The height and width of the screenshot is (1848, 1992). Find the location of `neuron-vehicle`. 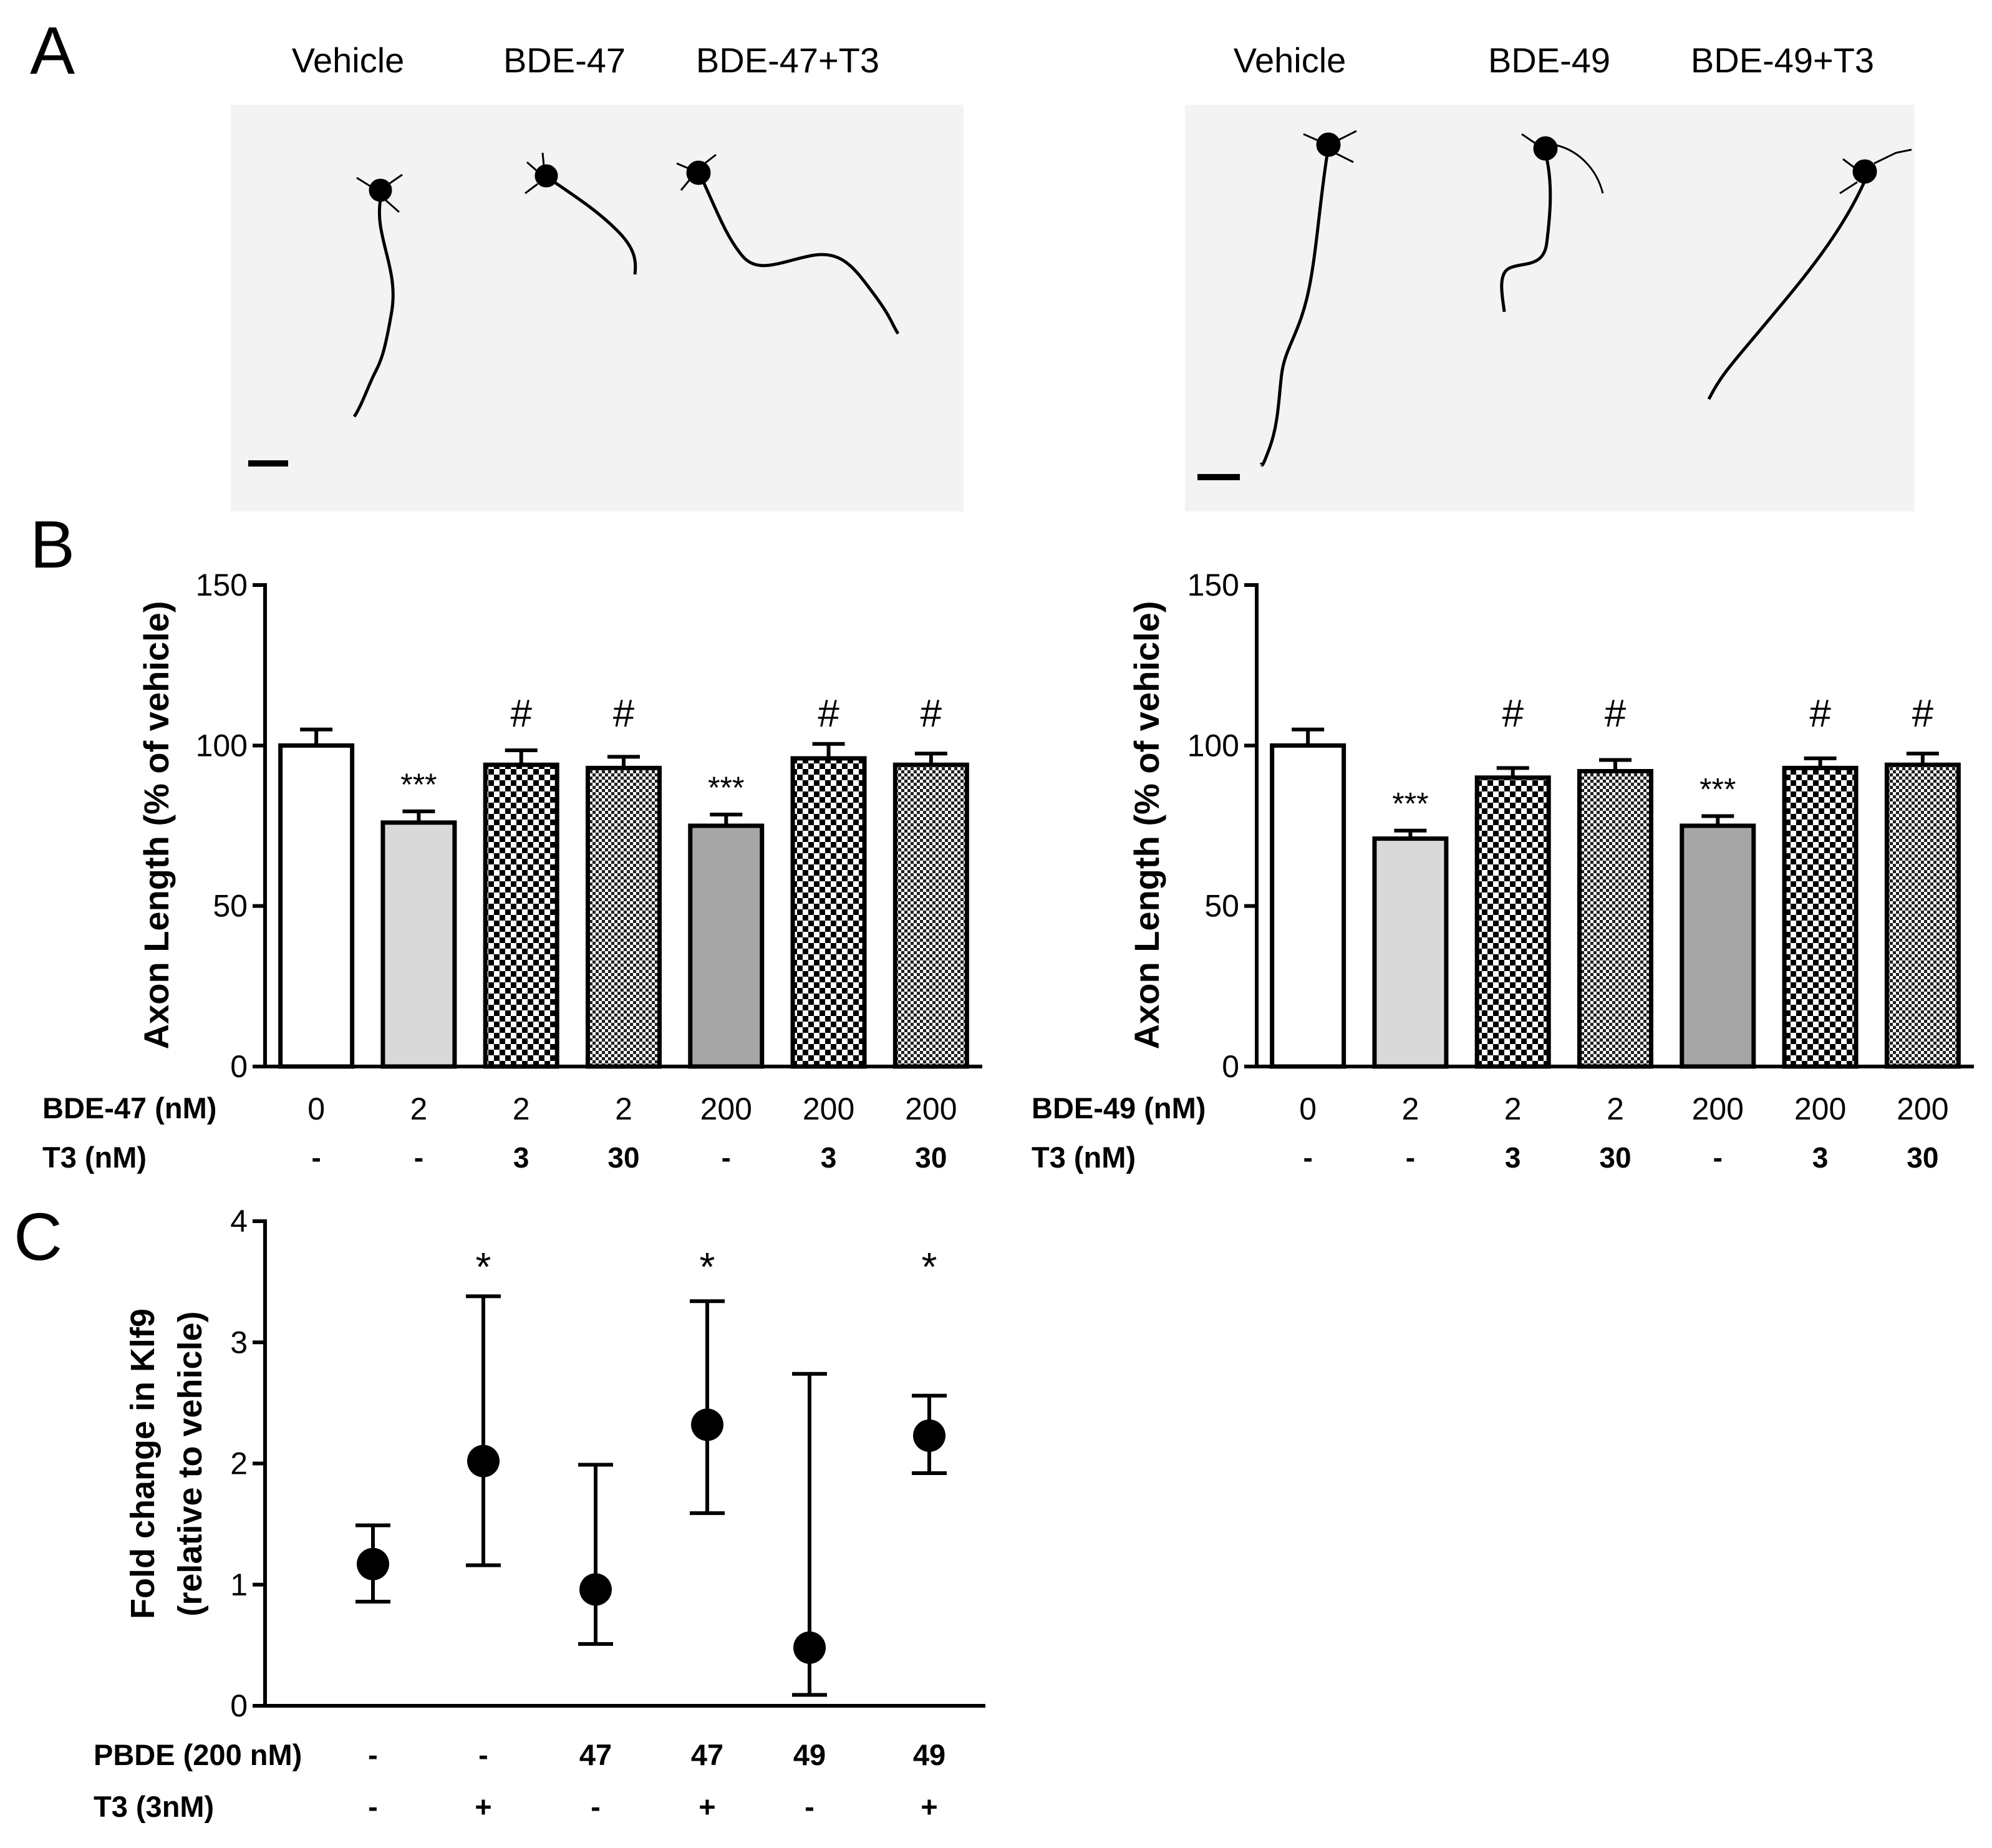

neuron-vehicle is located at coordinates (377, 295).